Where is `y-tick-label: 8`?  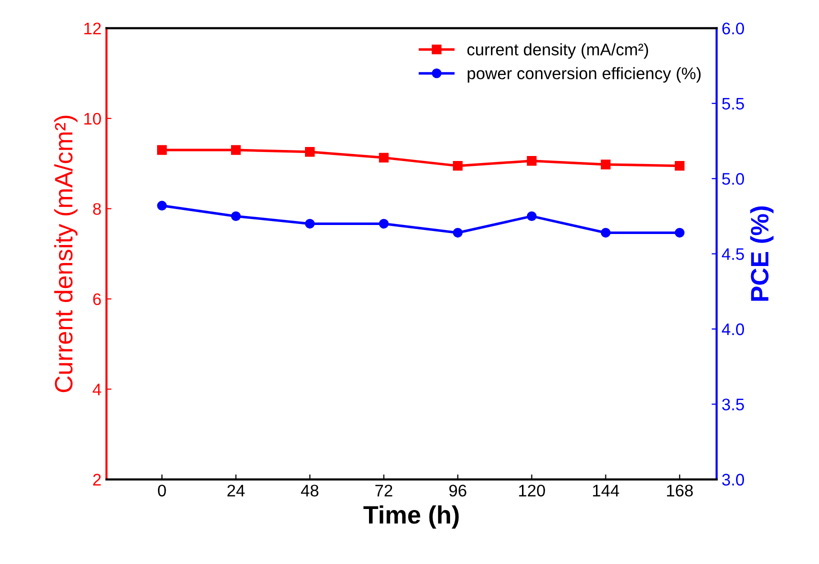 y-tick-label: 8 is located at coordinates (97, 209).